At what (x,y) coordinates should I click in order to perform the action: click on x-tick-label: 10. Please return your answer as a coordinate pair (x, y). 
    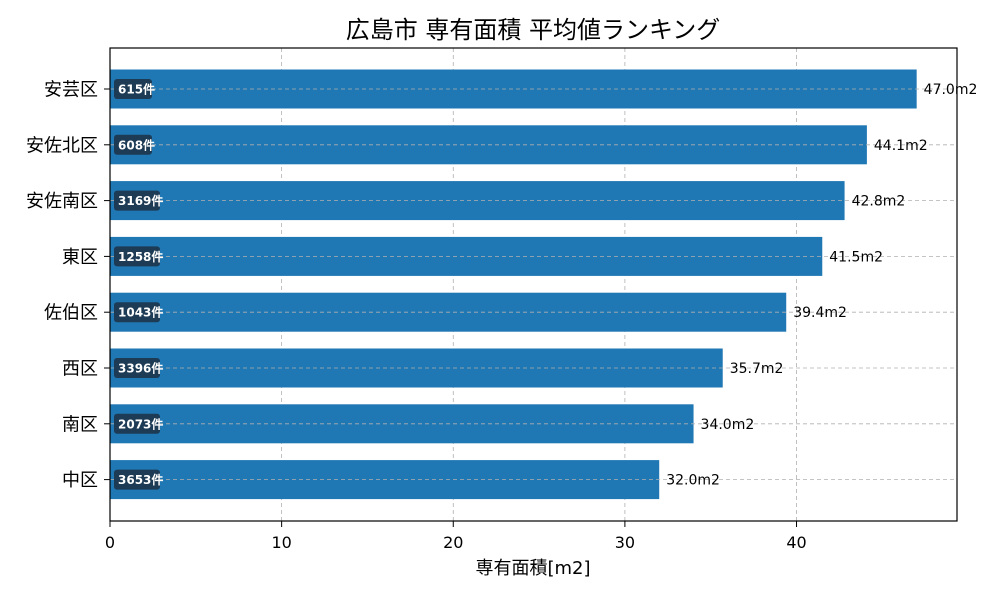
    Looking at the image, I should click on (281, 542).